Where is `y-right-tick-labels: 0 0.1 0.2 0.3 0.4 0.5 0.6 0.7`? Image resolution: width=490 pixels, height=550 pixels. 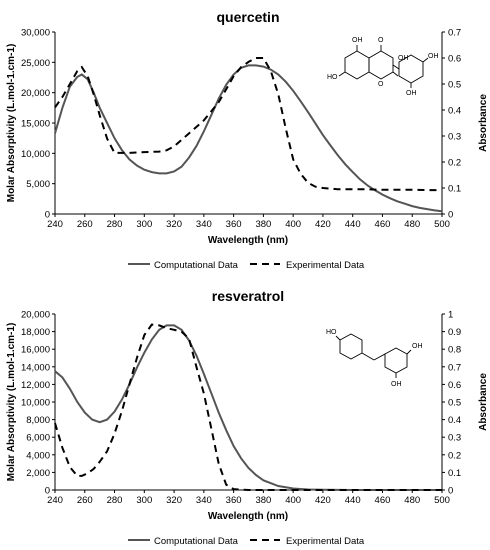 y-right-tick-labels: 0 0.1 0.2 0.3 0.4 0.5 0.6 0.7 is located at coordinates (451, 124).